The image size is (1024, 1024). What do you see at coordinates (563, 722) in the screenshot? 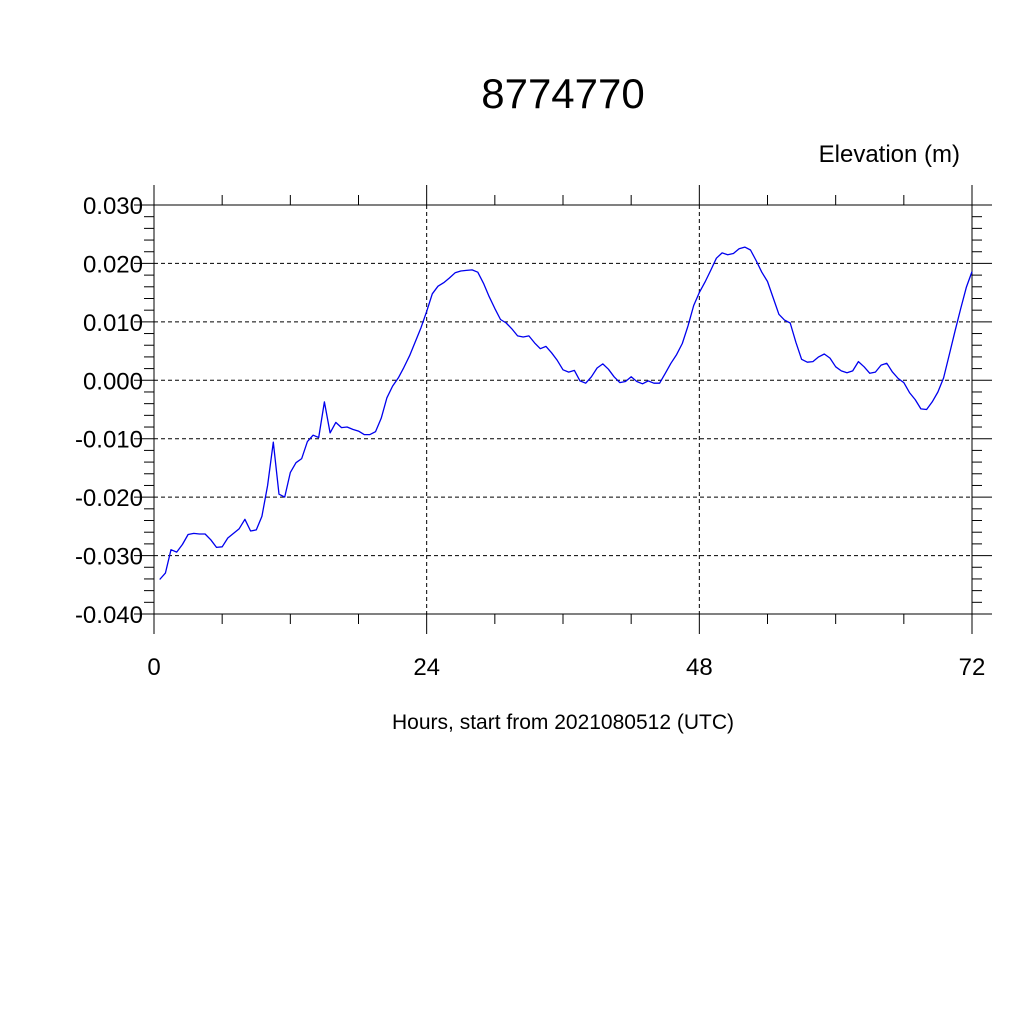
I see `x-axis-label: Hours, start from 2021080512 (UTC)` at bounding box center [563, 722].